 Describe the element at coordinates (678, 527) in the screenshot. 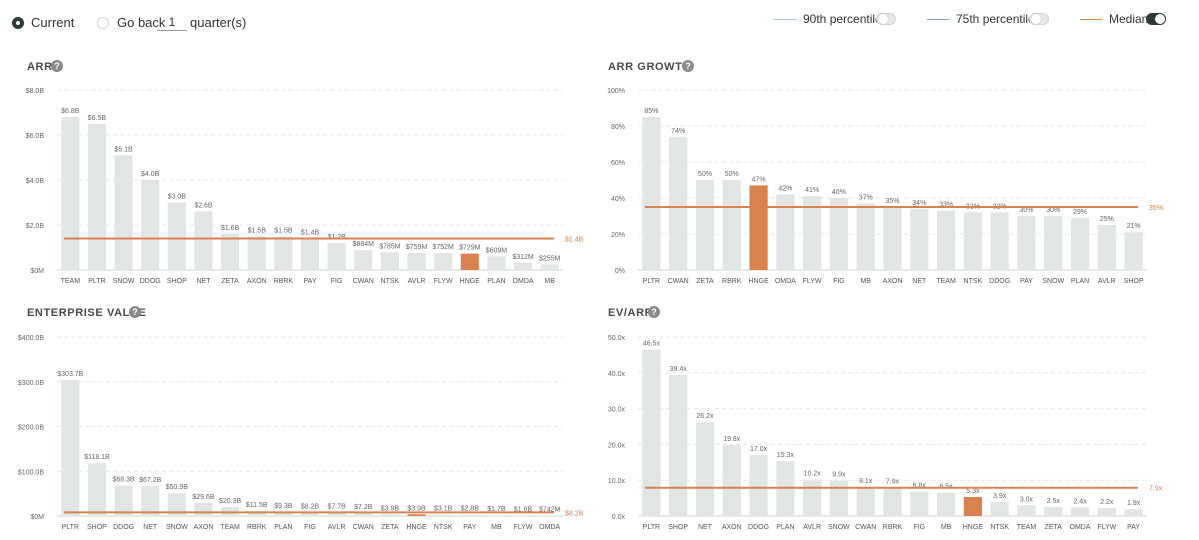

I see `ev-arr-category-label: SHOP` at that location.